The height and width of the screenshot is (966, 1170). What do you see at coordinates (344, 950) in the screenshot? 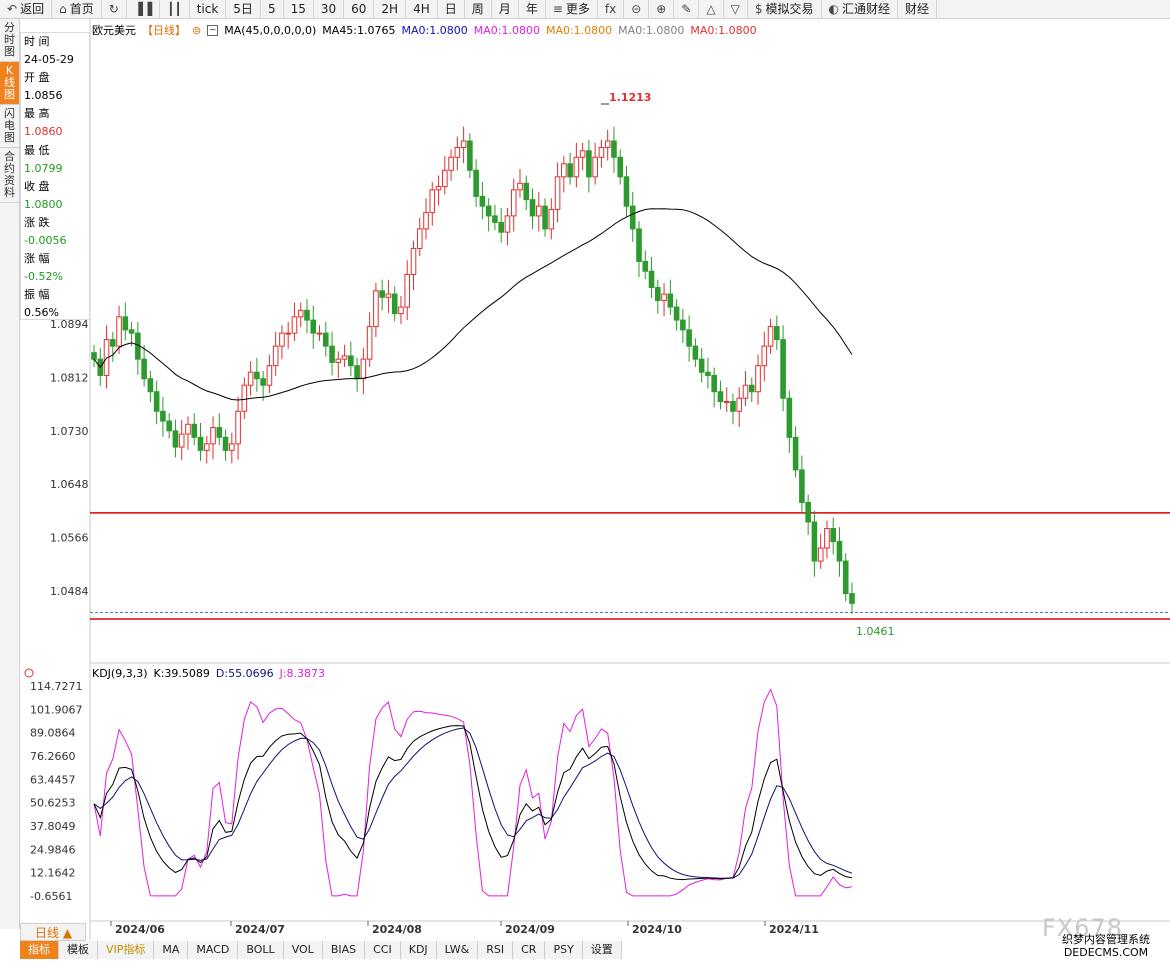
I see `indicator-tab: BIAS` at bounding box center [344, 950].